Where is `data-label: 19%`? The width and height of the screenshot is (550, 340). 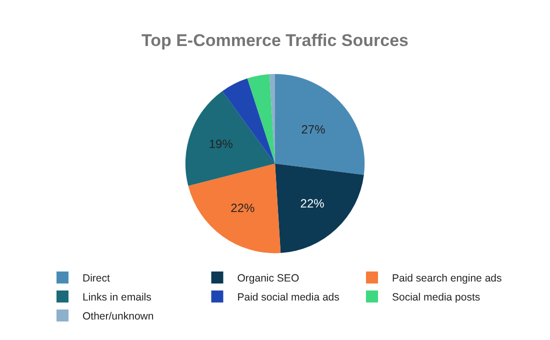
data-label: 19% is located at coordinates (221, 144).